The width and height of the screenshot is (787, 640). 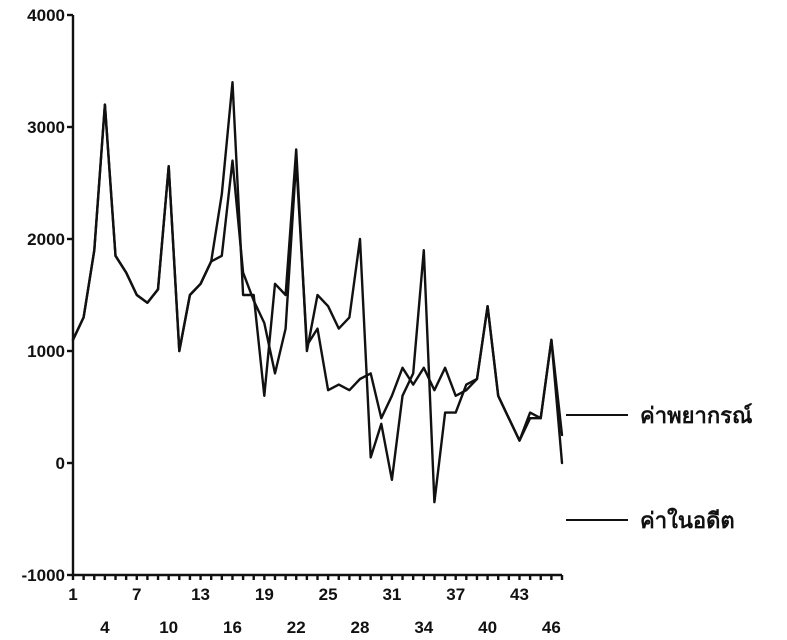 What do you see at coordinates (46, 15) in the screenshot?
I see `y-tick-label: 4000` at bounding box center [46, 15].